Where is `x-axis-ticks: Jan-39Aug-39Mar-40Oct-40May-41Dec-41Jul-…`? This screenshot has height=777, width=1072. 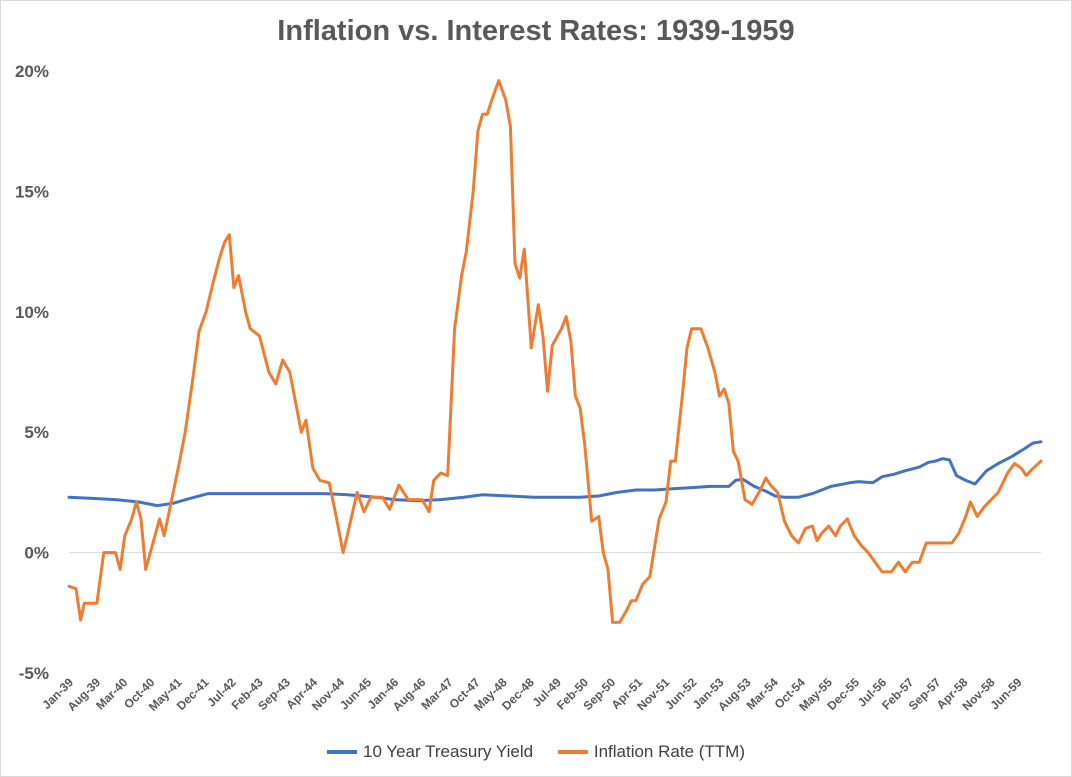 x-axis-ticks: Jan-39Aug-39Mar-40Oct-40May-41Dec-41Jul-… is located at coordinates (532, 694).